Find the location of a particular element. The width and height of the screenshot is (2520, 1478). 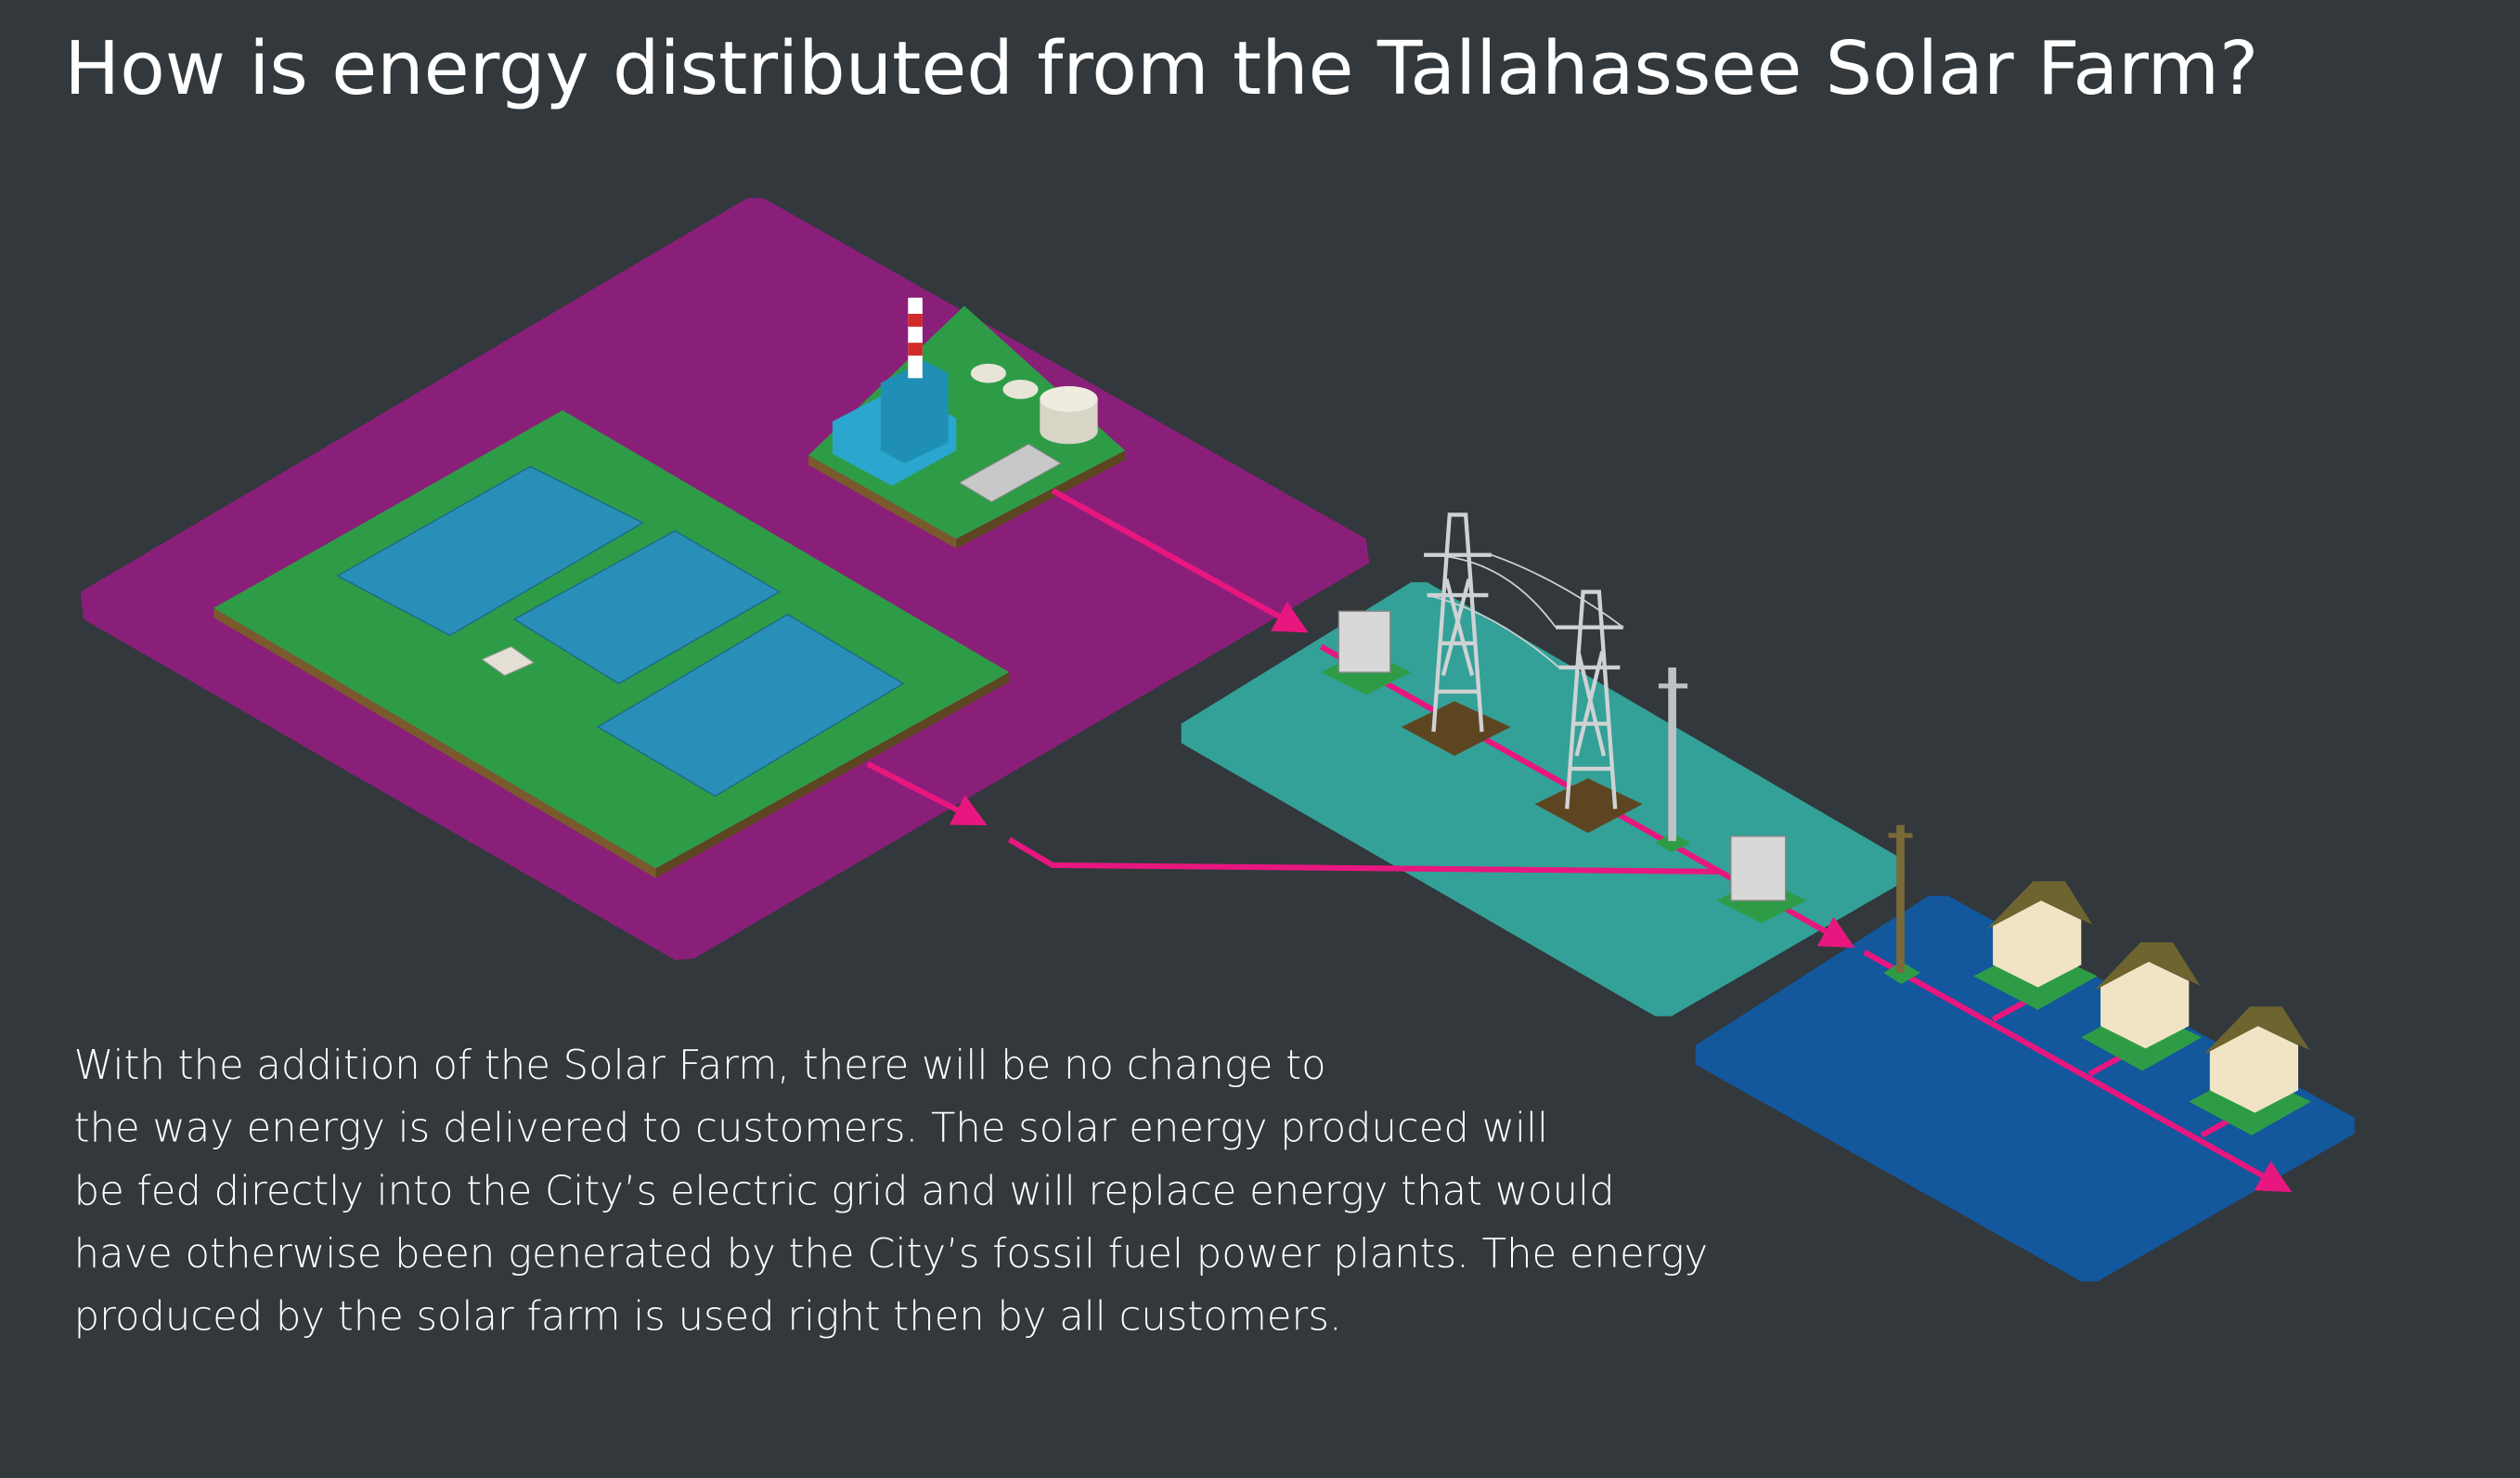

solar-to-grid-arrow is located at coordinates (927, 793).